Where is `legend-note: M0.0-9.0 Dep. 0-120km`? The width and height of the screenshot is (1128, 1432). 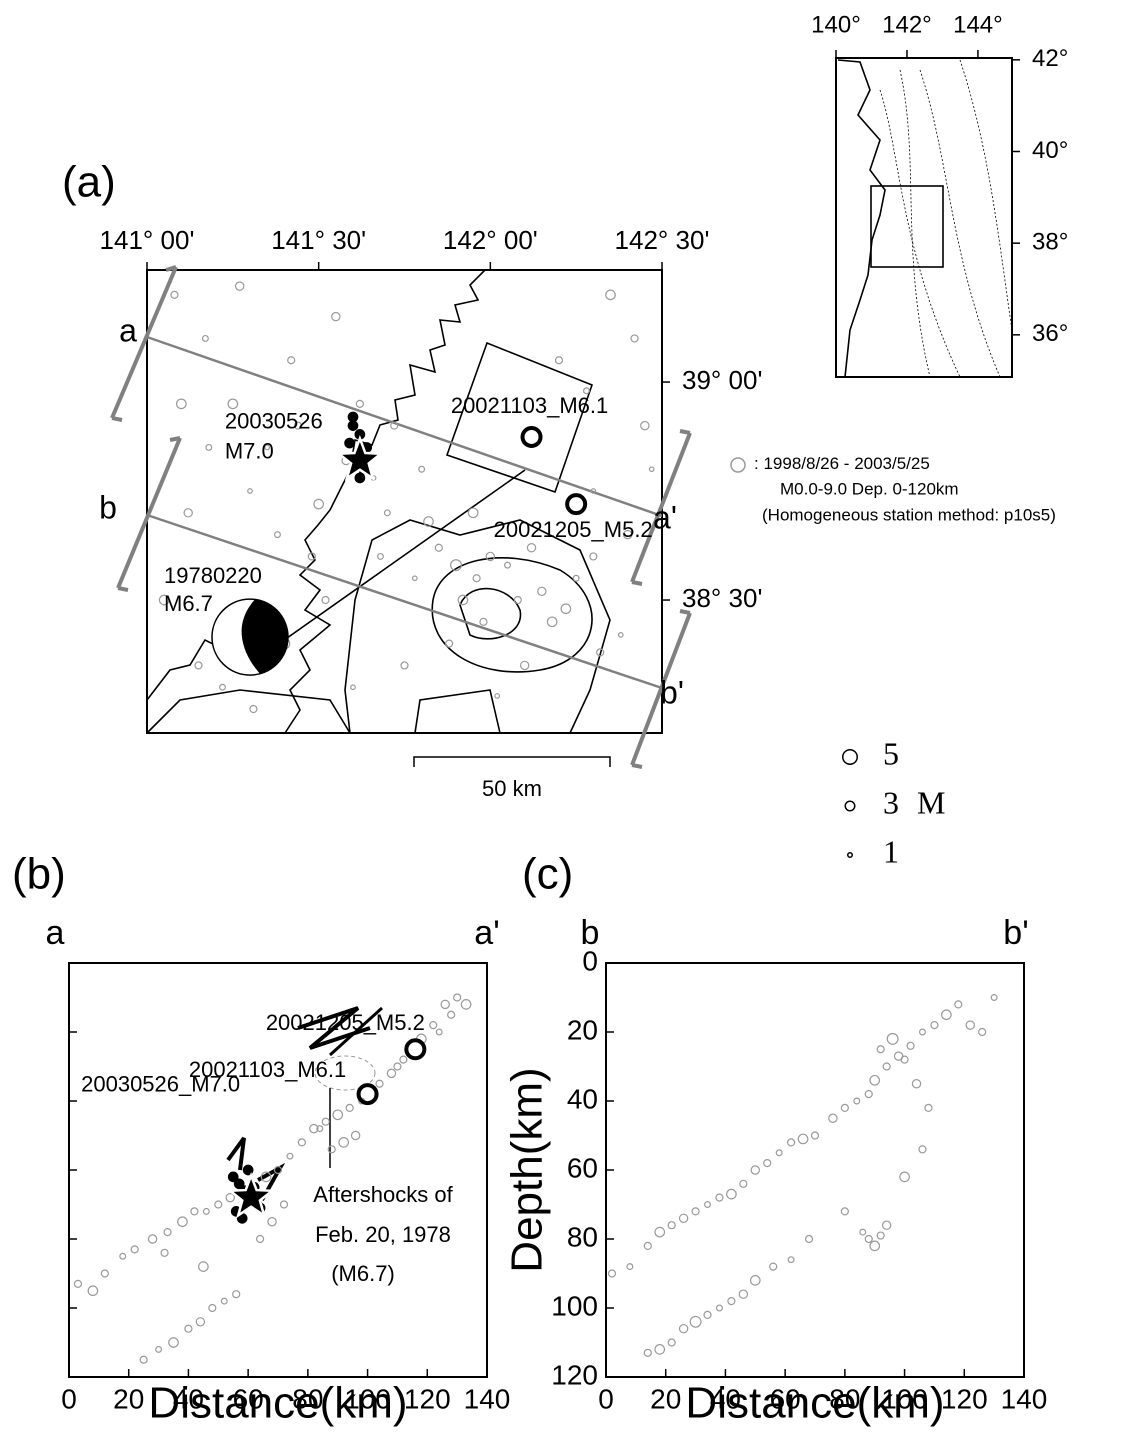 legend-note: M0.0-9.0 Dep. 0-120km is located at coordinates (869, 488).